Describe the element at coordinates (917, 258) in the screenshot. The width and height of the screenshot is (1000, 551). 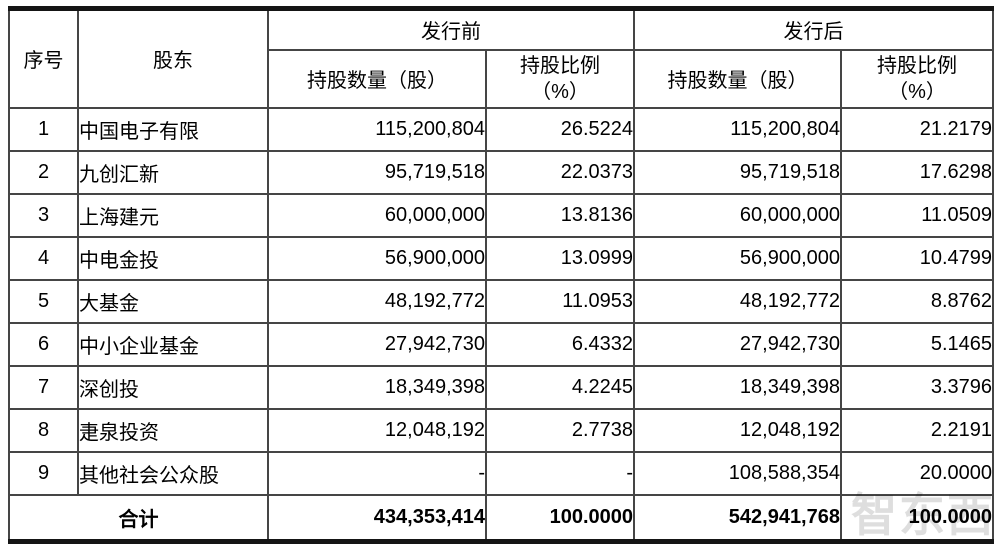
I see `after-pct-cell: 10.4799` at that location.